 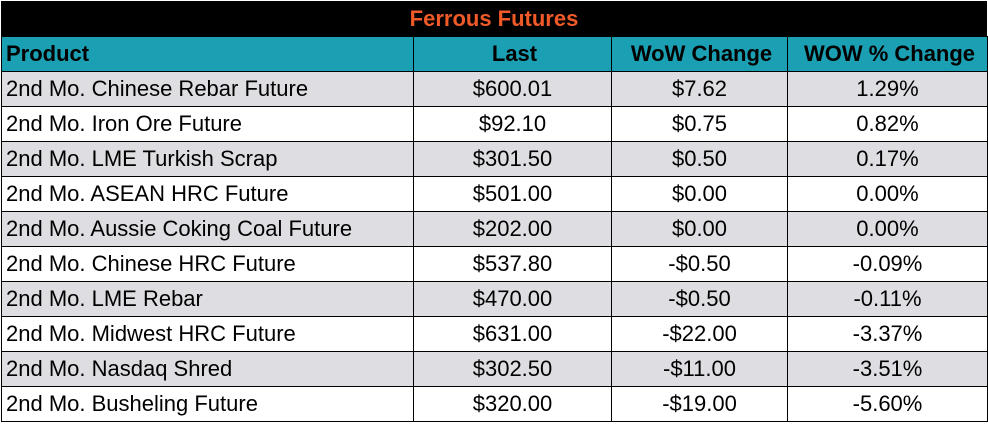 I want to click on column-header-wow-pct-change: WOW % Change, so click(x=887, y=54).